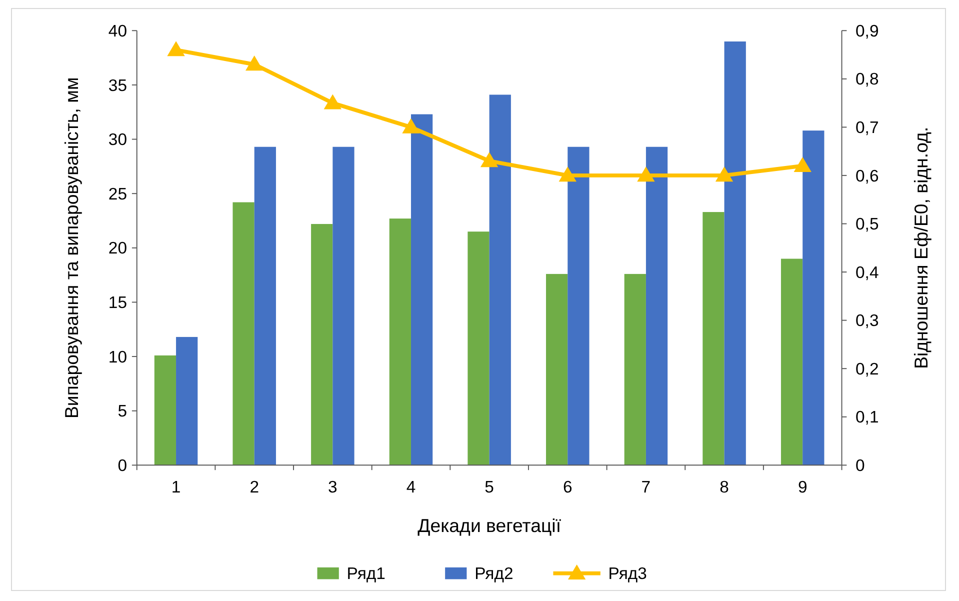 This screenshot has height=601, width=959. What do you see at coordinates (118, 30) in the screenshot?
I see `y-tick-label: 40` at bounding box center [118, 30].